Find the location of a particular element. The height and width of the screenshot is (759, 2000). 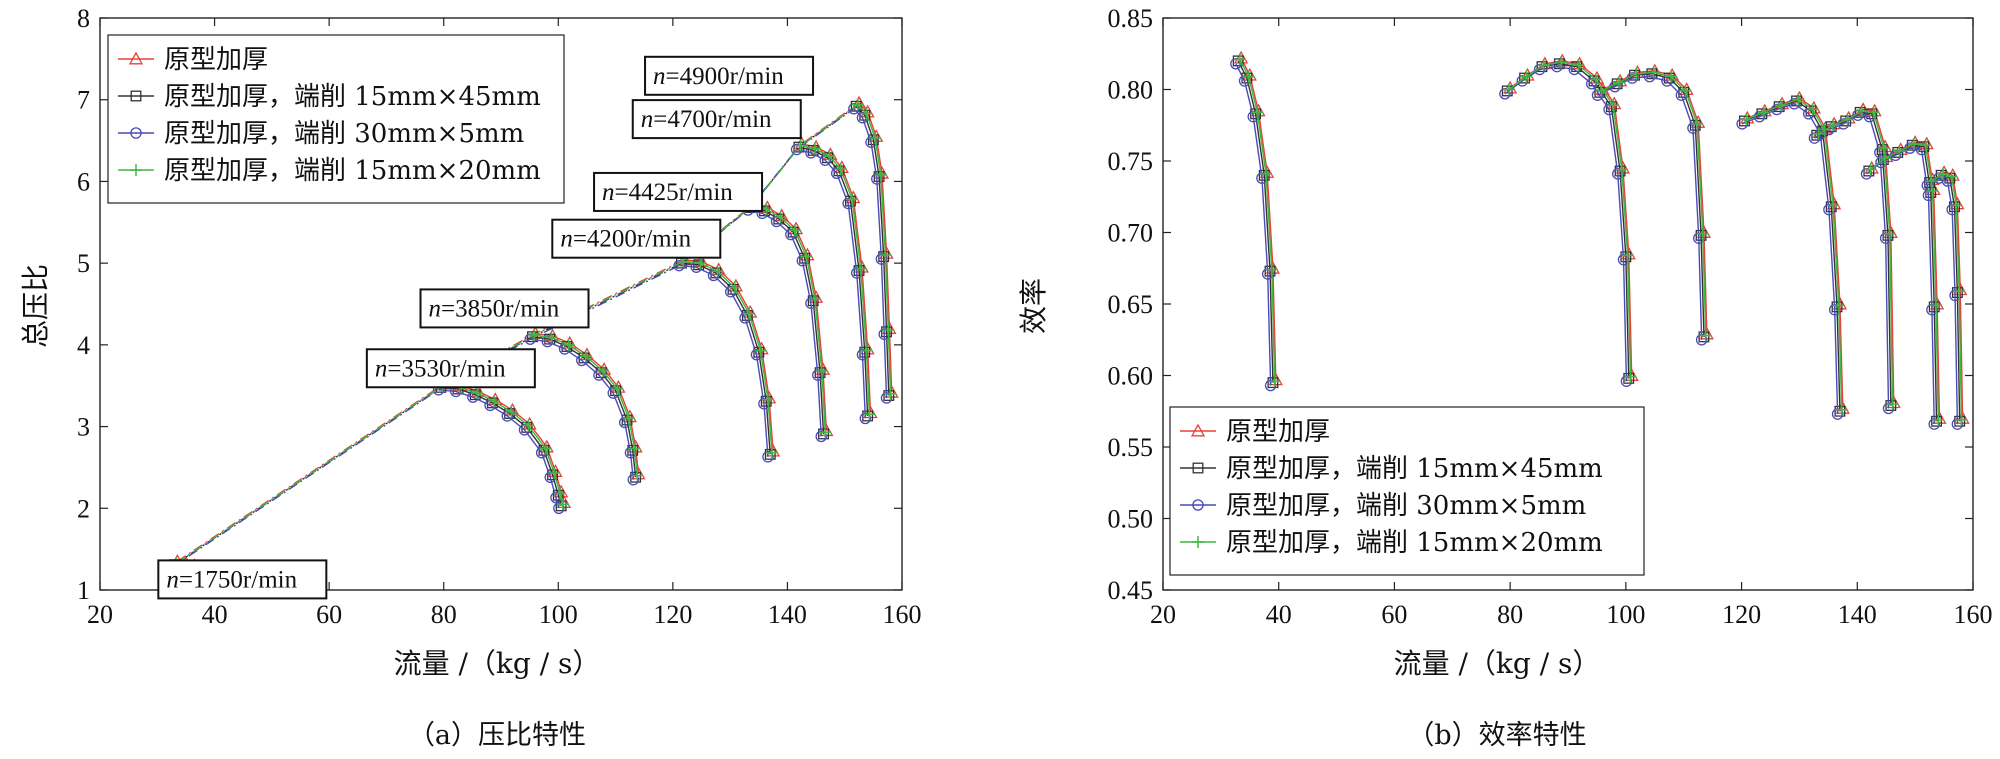

speed-label-text: n=1750r/min is located at coordinates (231, 579).